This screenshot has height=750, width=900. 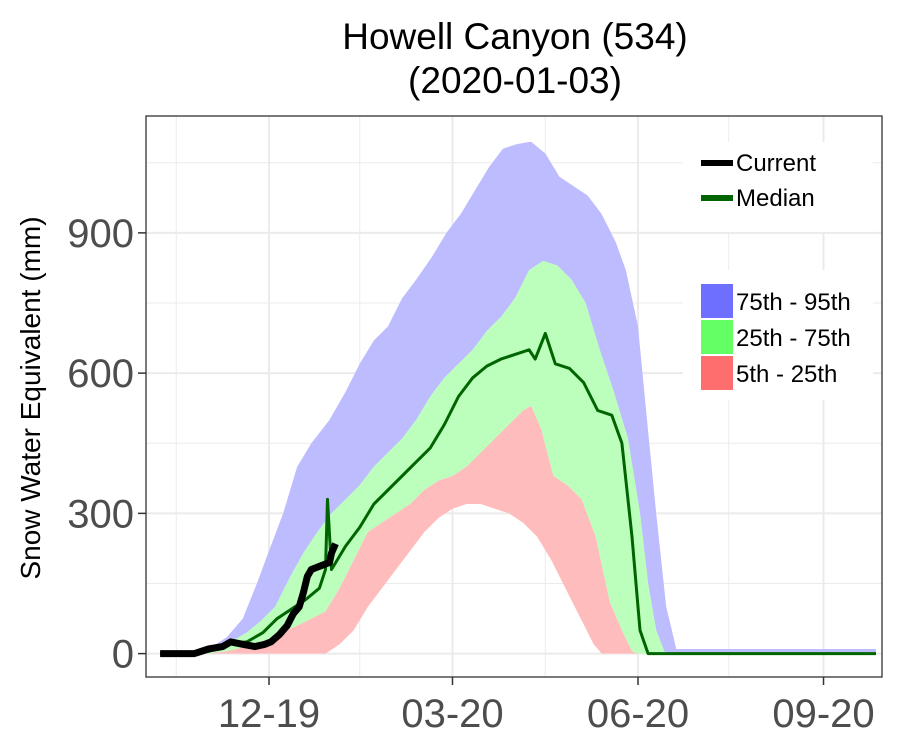 What do you see at coordinates (100, 374) in the screenshot?
I see `y-tick-label: 600` at bounding box center [100, 374].